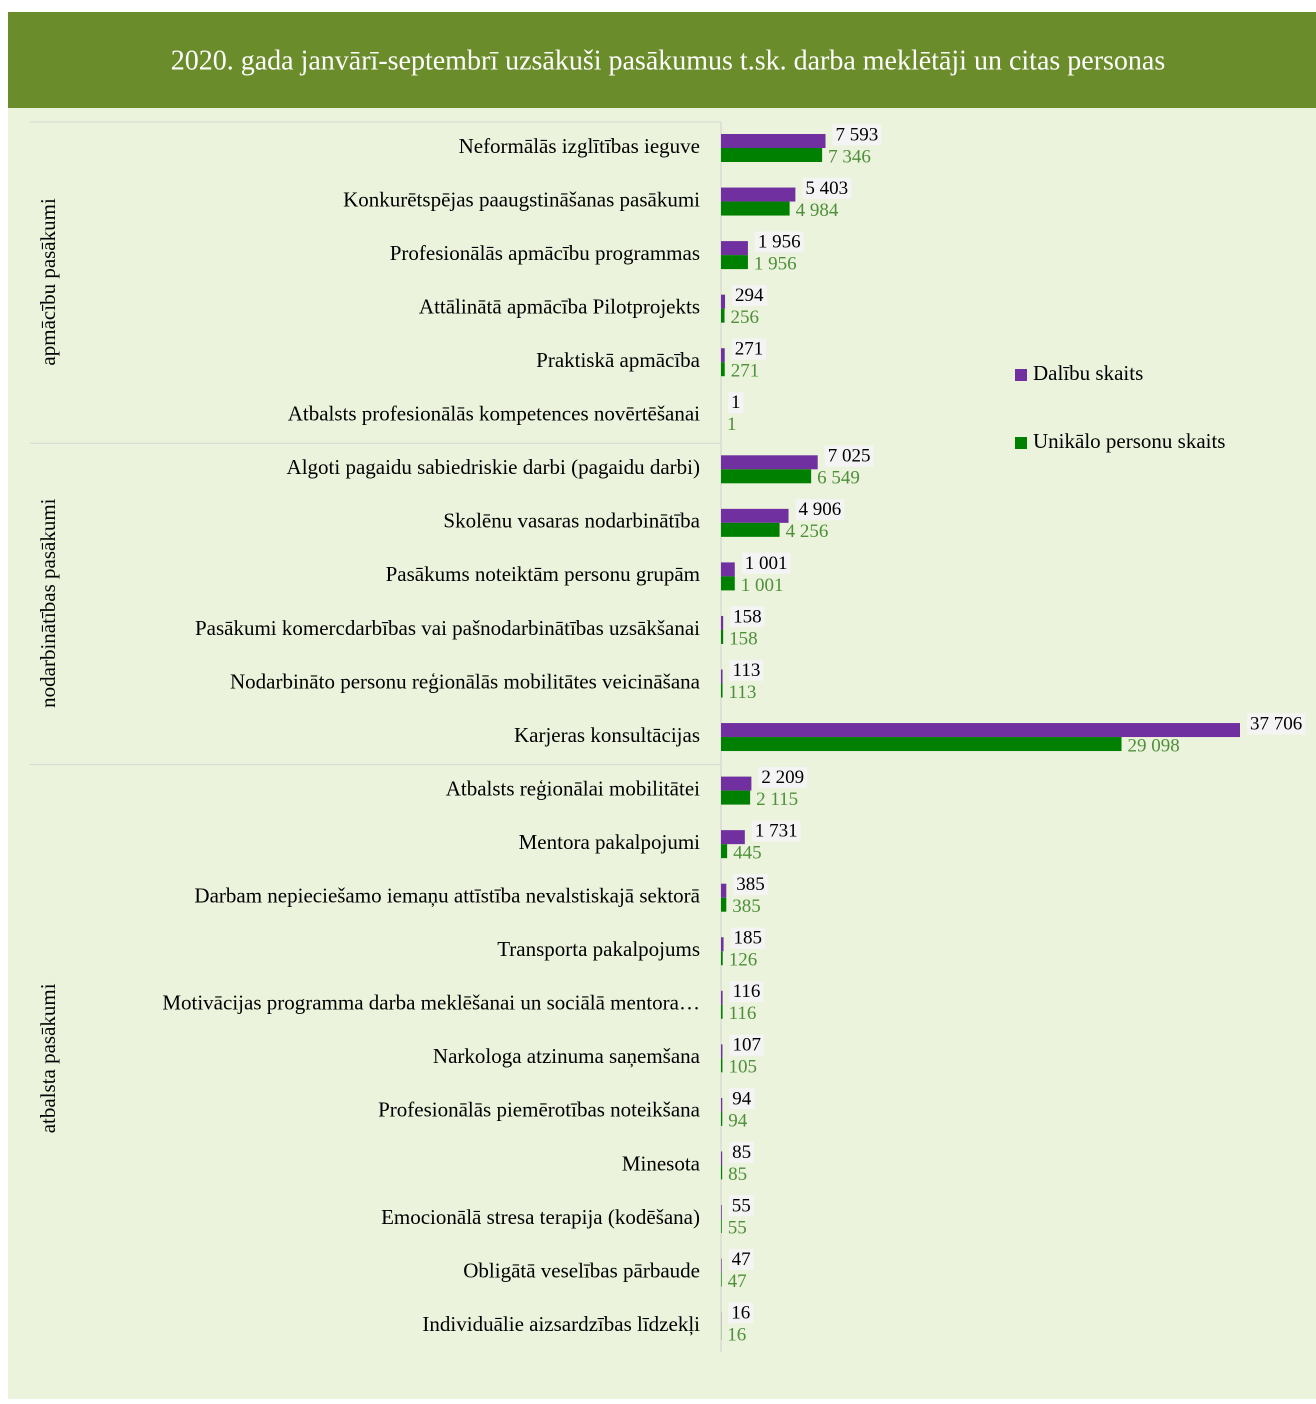  What do you see at coordinates (817, 210) in the screenshot?
I see `data-label: 4 984` at bounding box center [817, 210].